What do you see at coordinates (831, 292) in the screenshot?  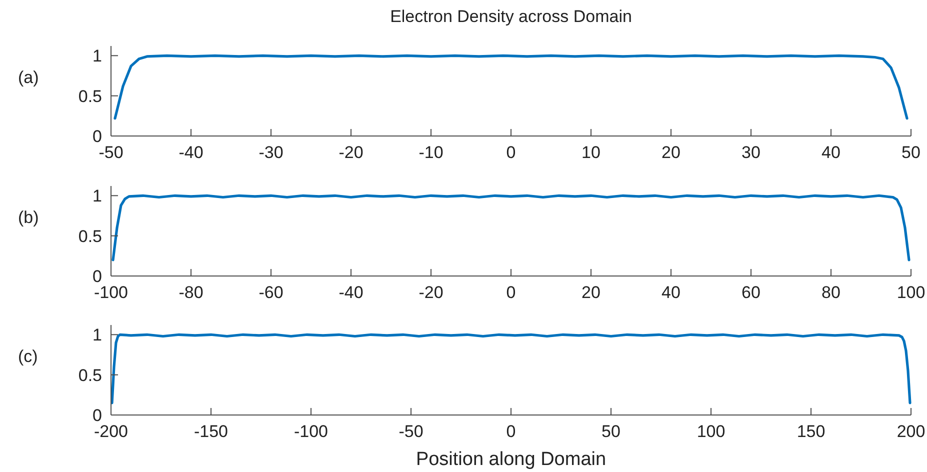 I see `x-tick-label: 80` at bounding box center [831, 292].